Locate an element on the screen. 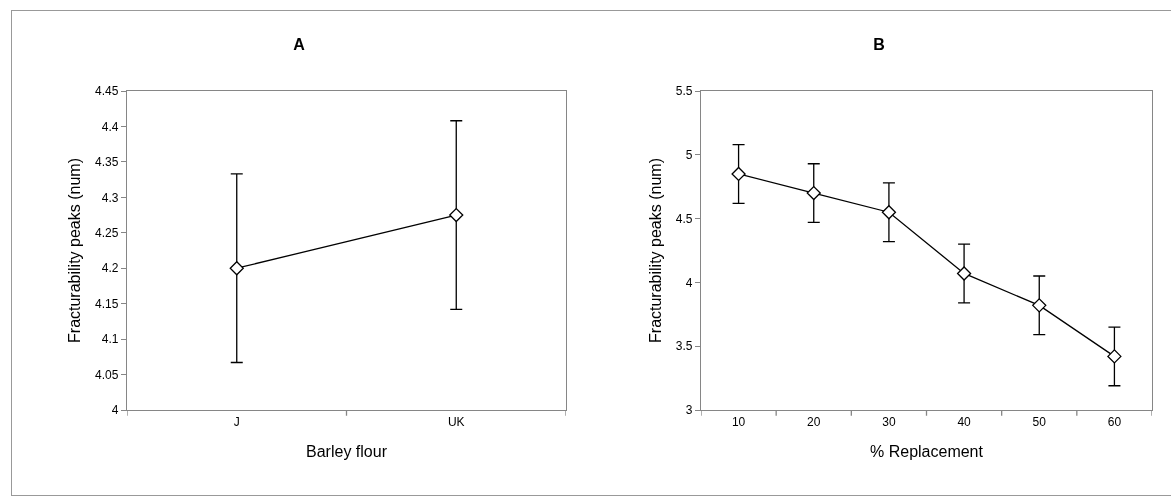 The image size is (1171, 496). y-tick-label: 3.5 is located at coordinates (684, 346).